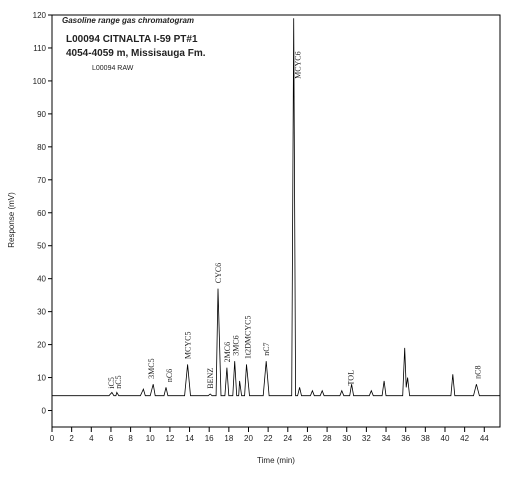  Describe the element at coordinates (41, 378) in the screenshot. I see `y-tick-label: 10` at that location.